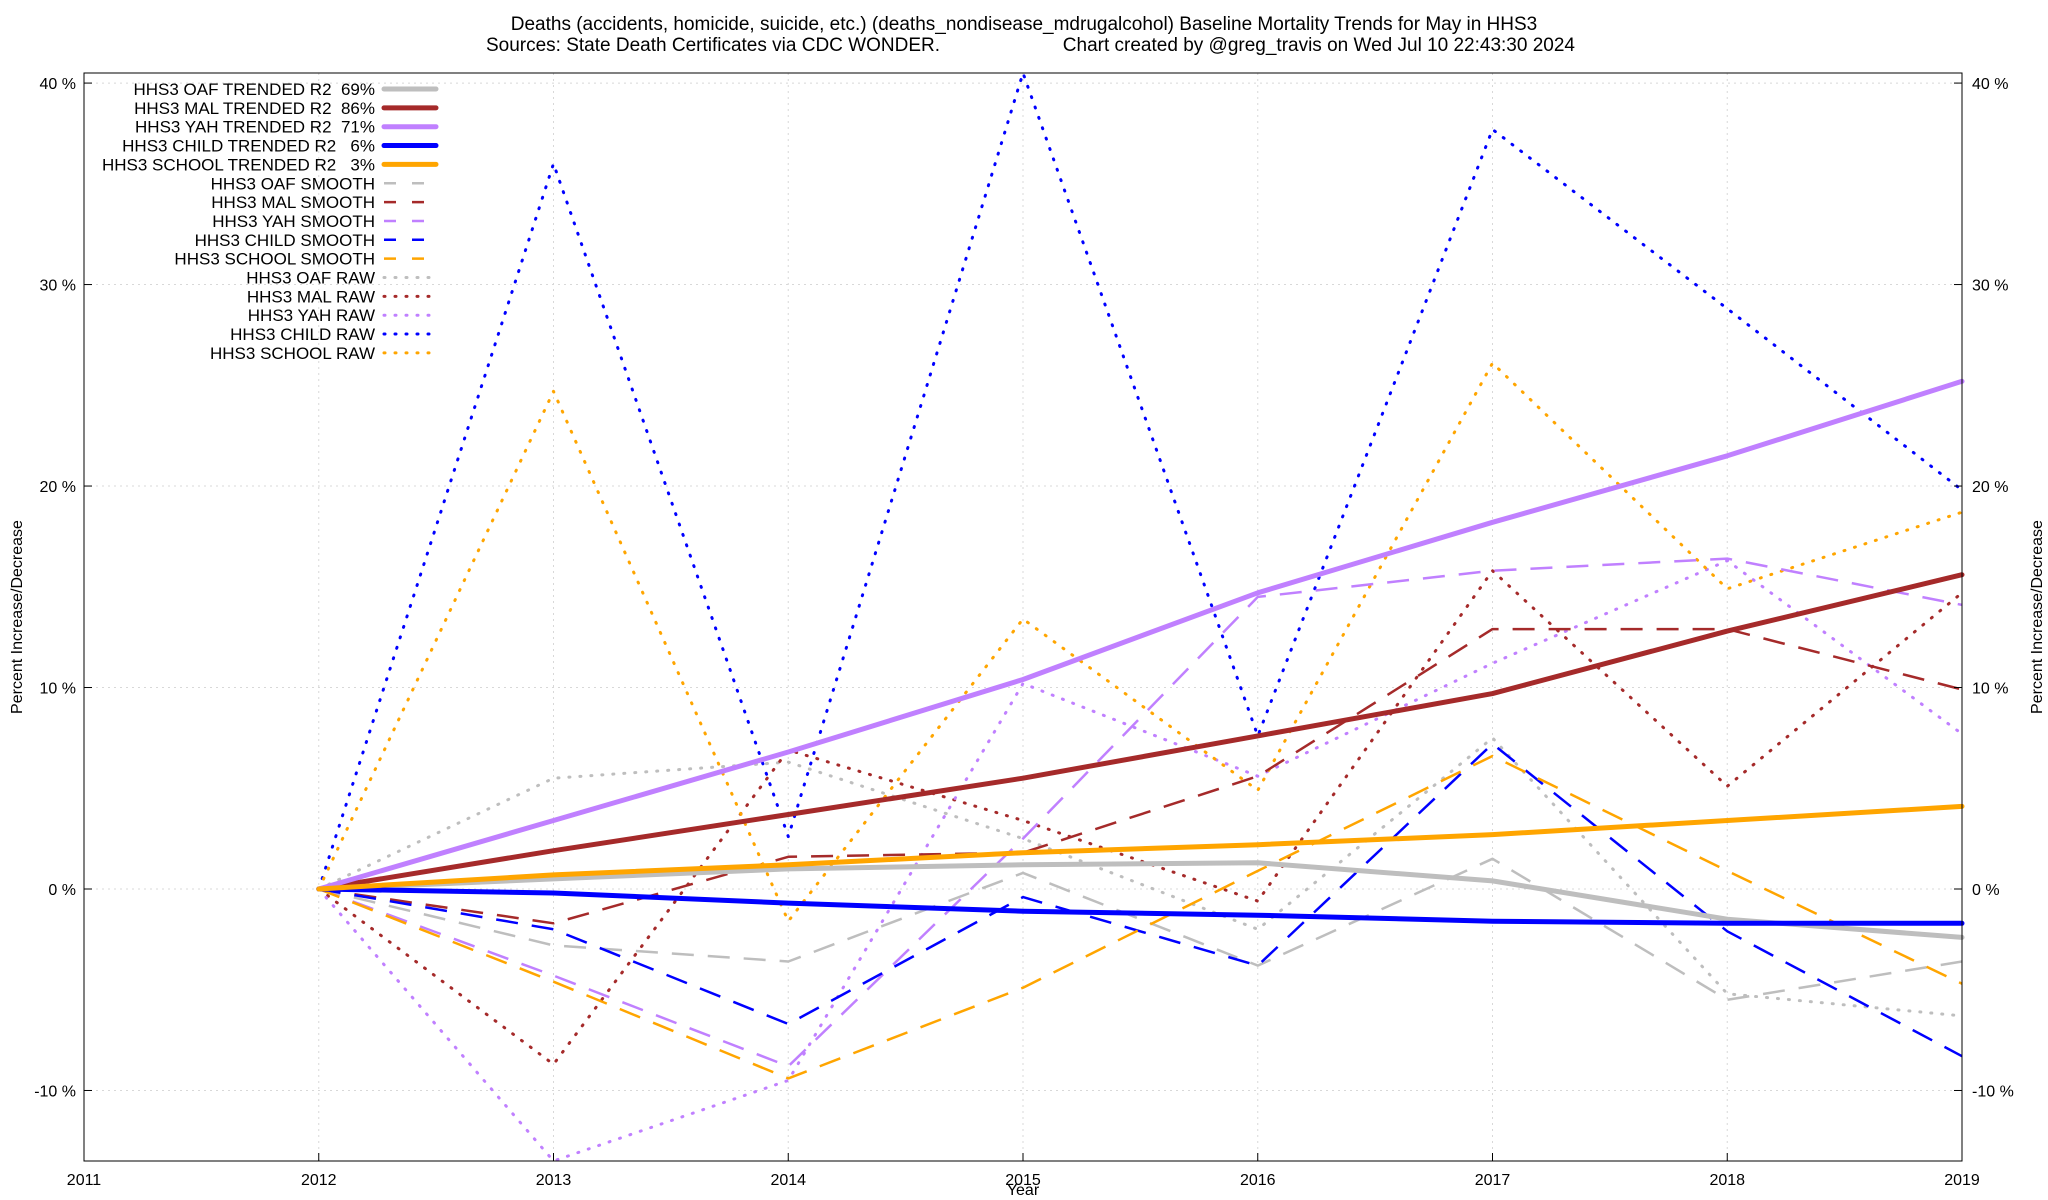  Describe the element at coordinates (1493, 1180) in the screenshot. I see `x-tick-label: 2017` at that location.